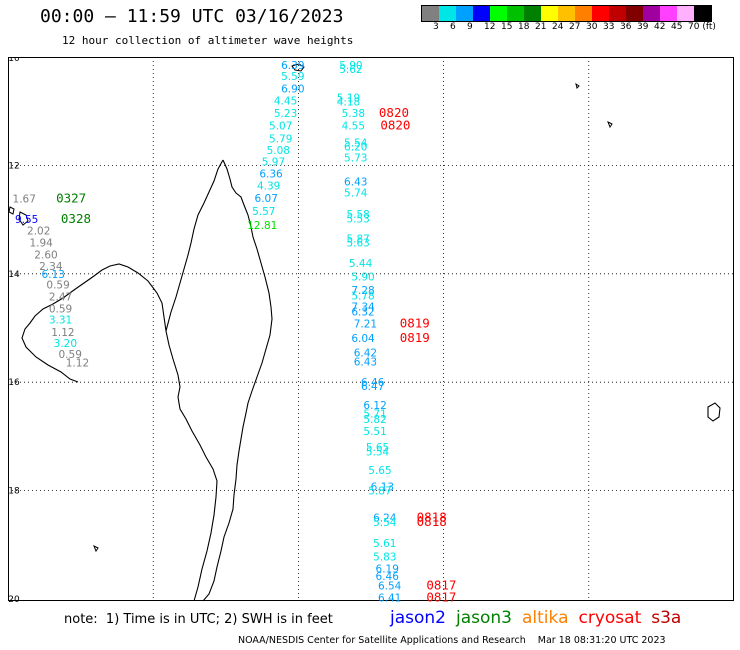 Image resolution: width=740 pixels, height=650 pixels. Describe the element at coordinates (285, 114) in the screenshot. I see `wave-height-label: 5.23` at that location.